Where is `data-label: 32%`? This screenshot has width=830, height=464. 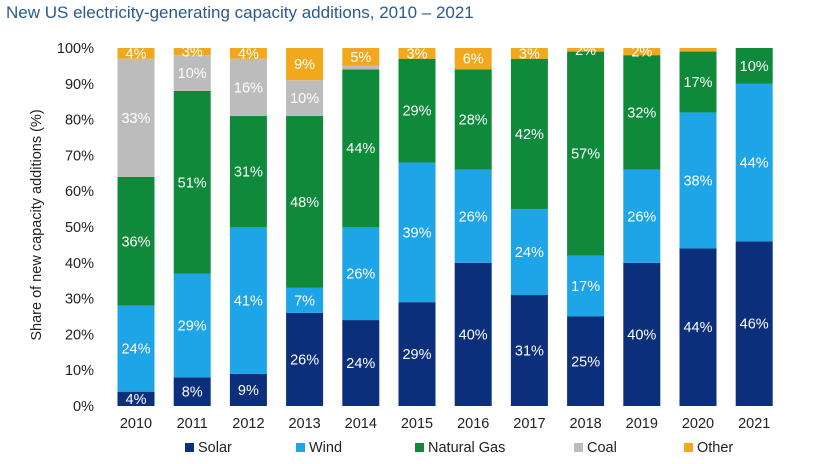 data-label: 32% is located at coordinates (641, 113).